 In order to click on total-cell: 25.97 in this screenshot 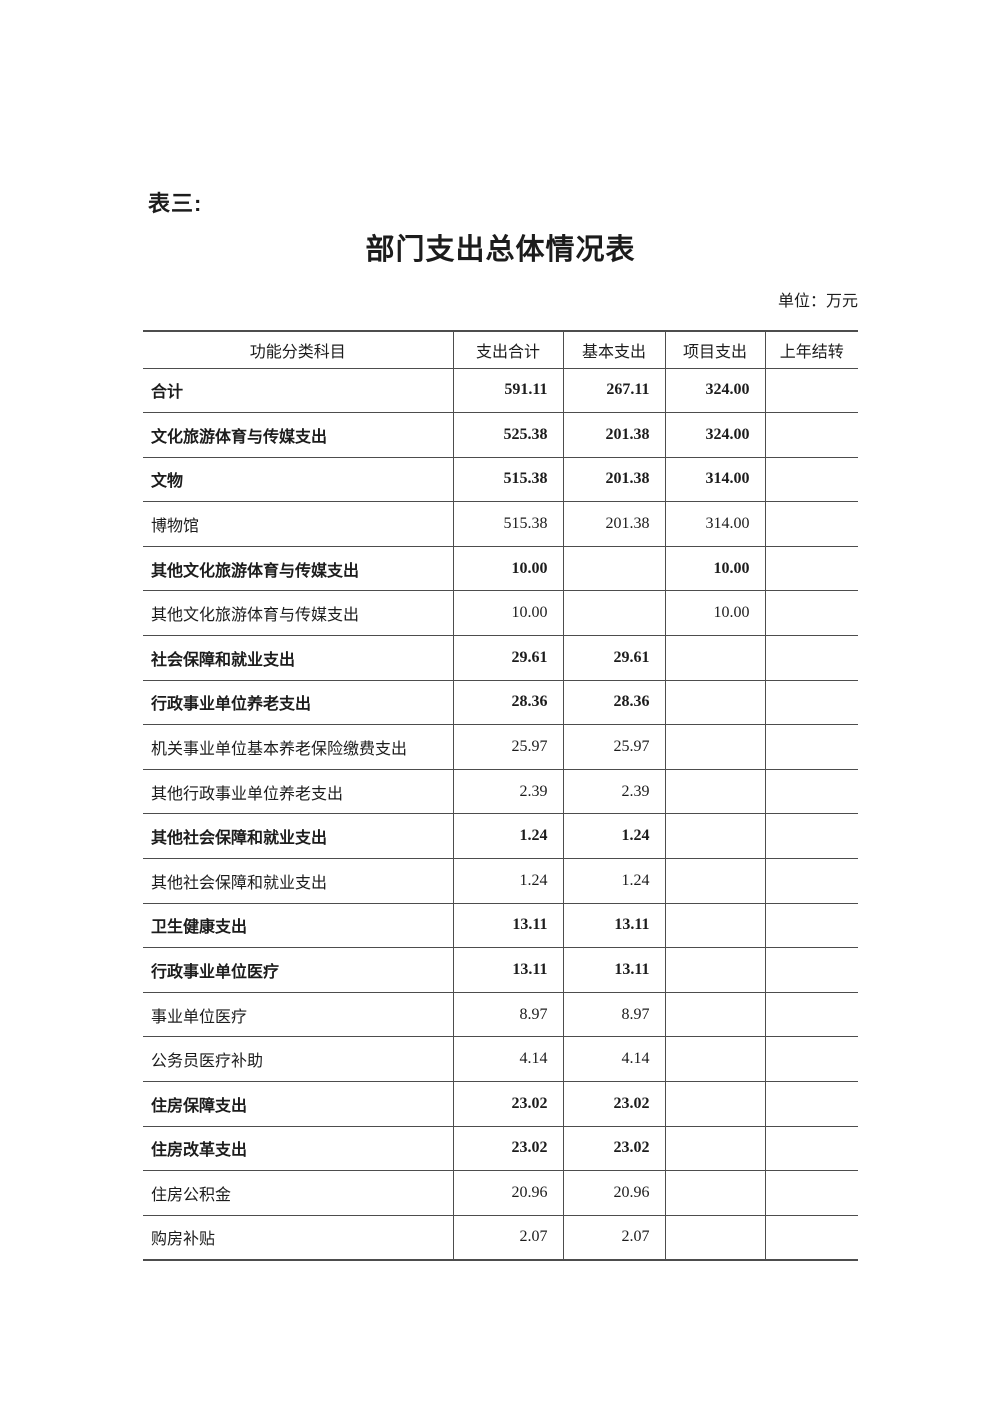, I will do `click(507, 747)`.